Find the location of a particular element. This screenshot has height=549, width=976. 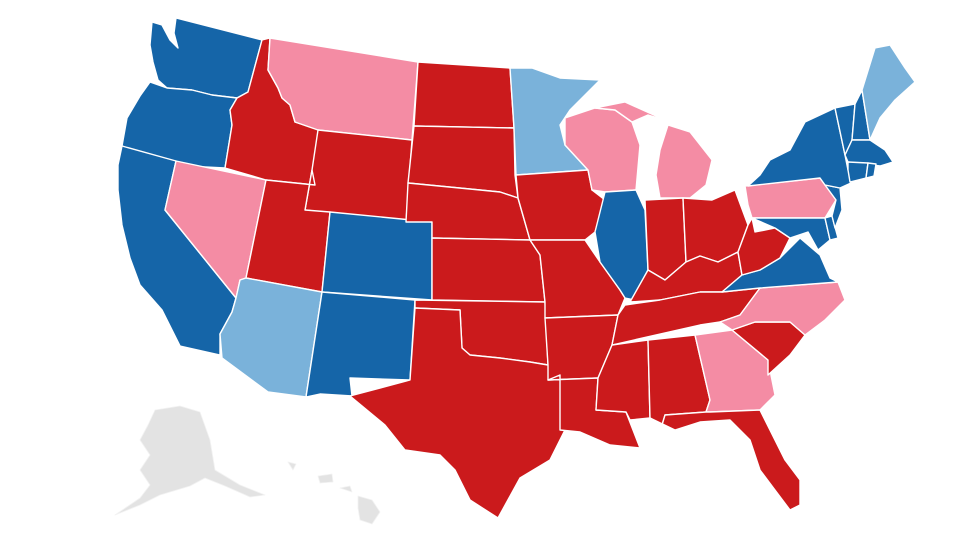

state-tx is located at coordinates (457, 413).